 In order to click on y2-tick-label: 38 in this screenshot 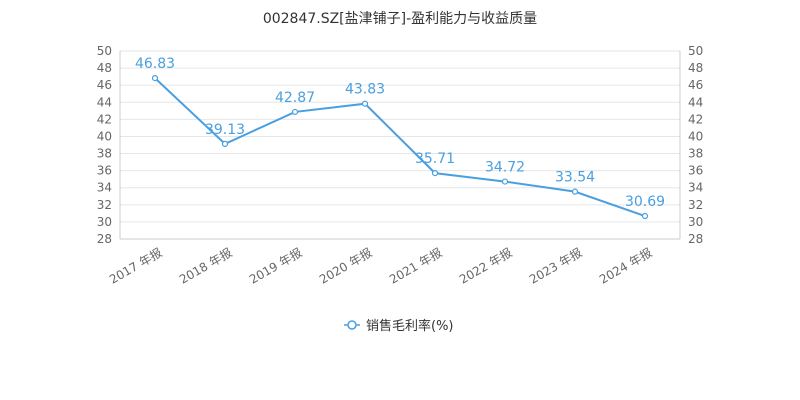, I will do `click(695, 154)`.